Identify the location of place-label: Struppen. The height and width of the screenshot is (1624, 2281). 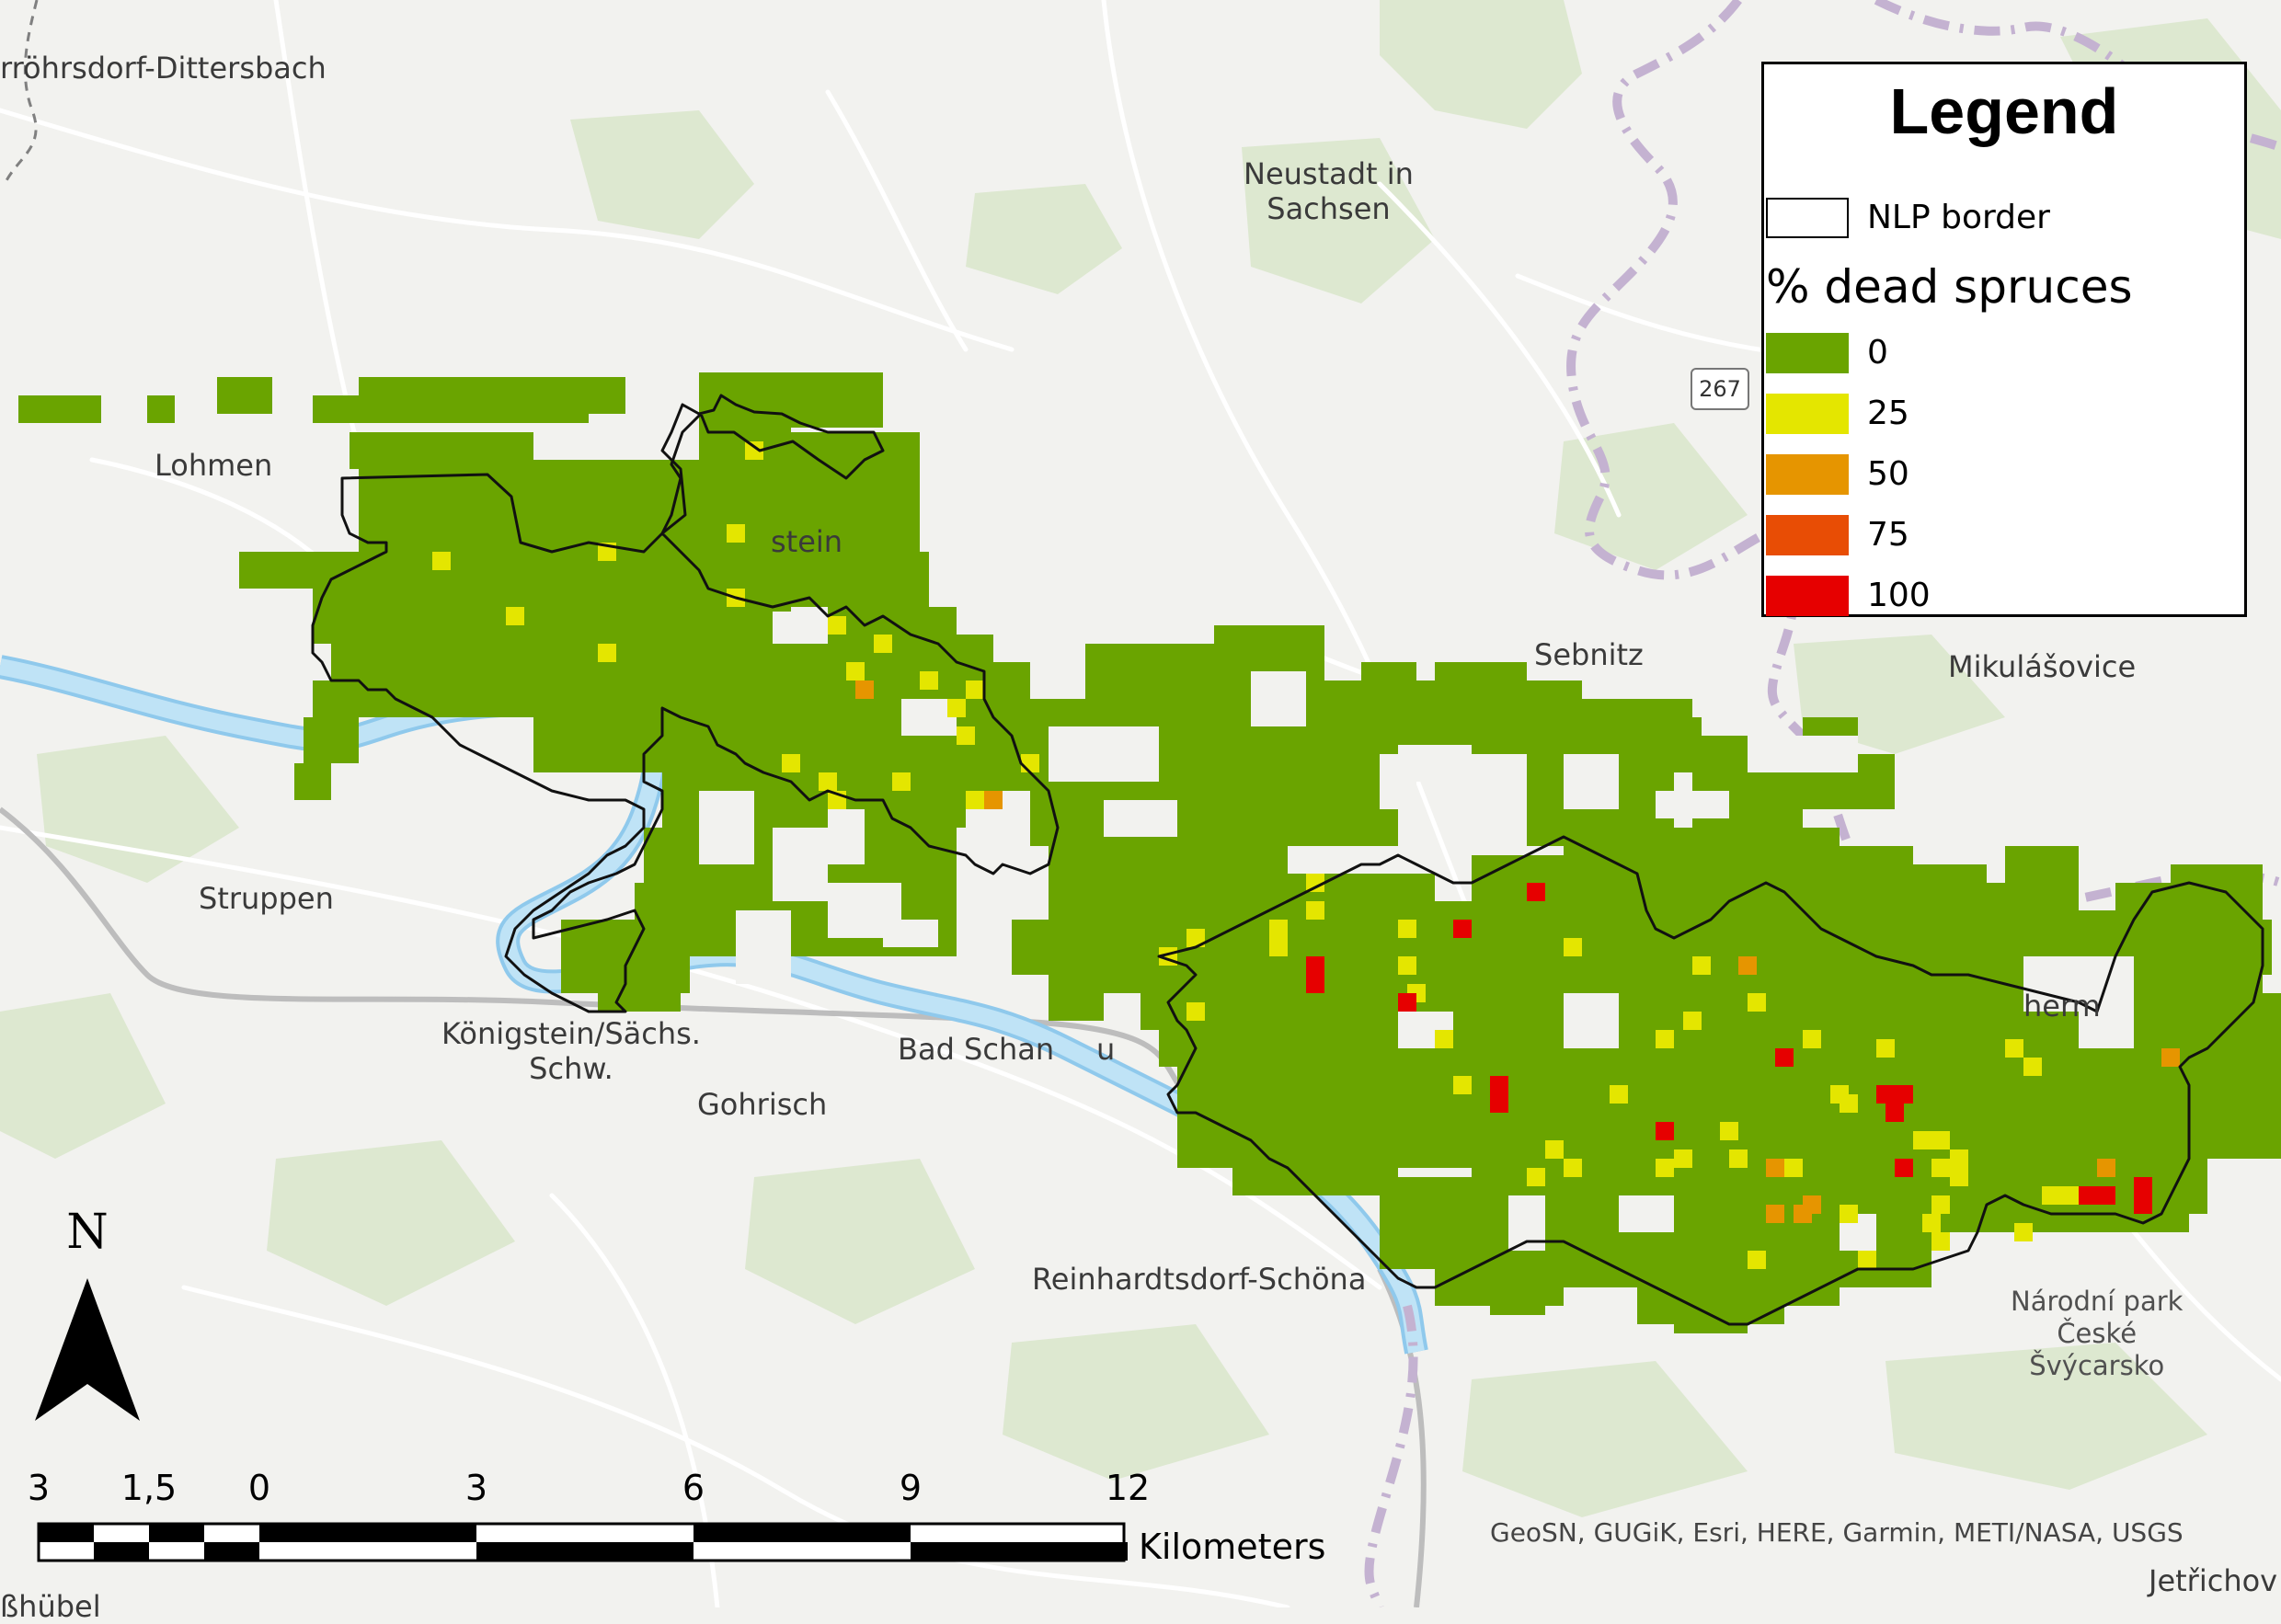
(267, 899).